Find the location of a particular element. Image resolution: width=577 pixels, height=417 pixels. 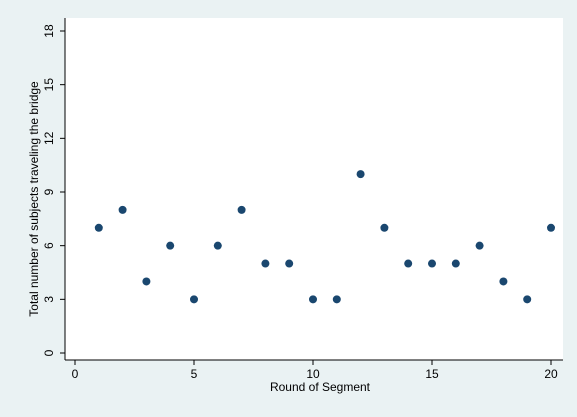

y-tick-label: 12 is located at coordinates (49, 138).